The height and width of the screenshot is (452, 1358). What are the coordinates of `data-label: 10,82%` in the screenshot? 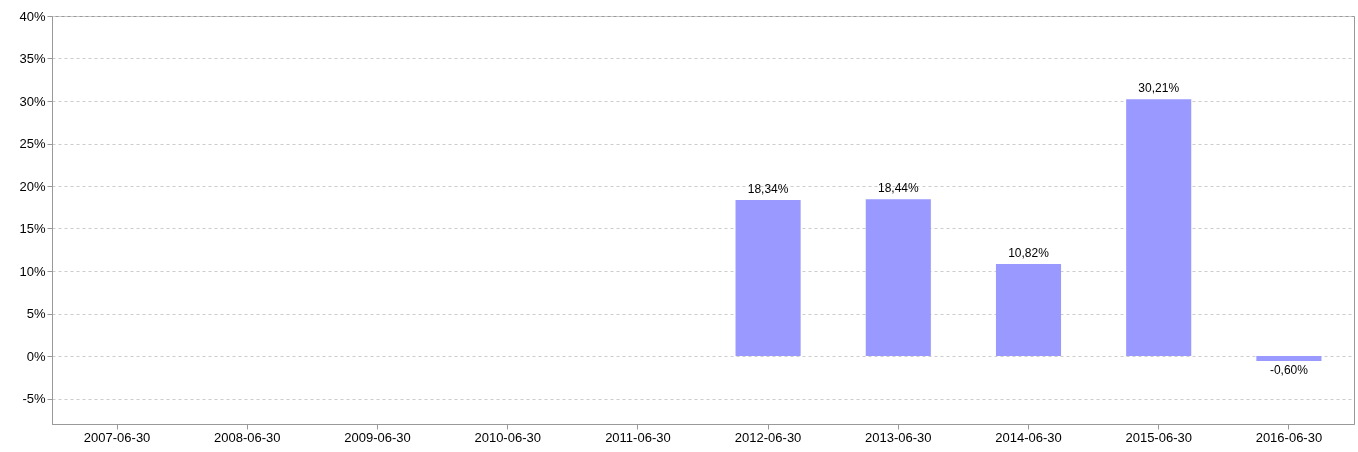 It's located at (1029, 253).